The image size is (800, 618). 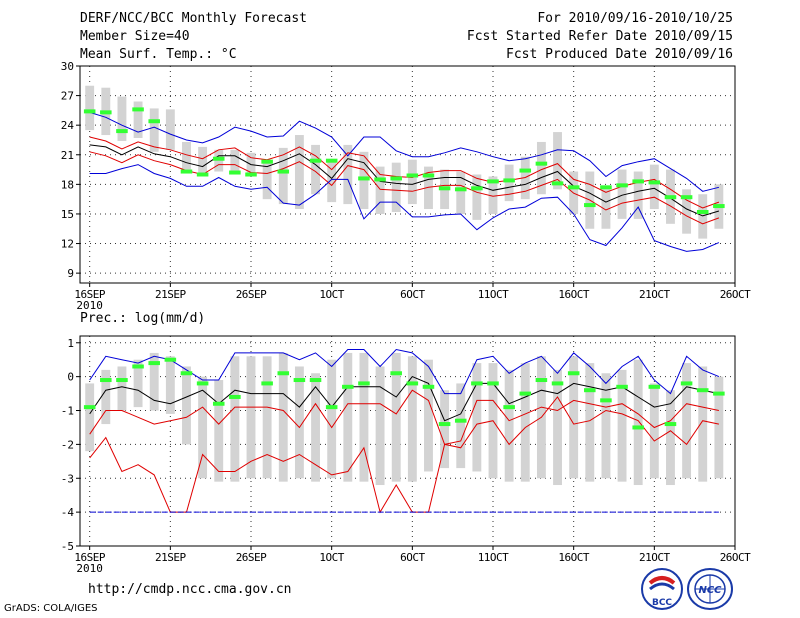 I want to click on x-tick-sublabel: 2010, so click(x=89, y=305).